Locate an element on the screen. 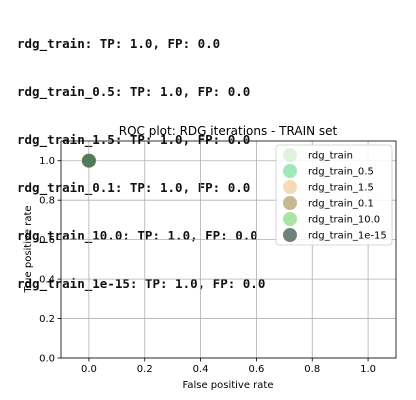  data-point is located at coordinates (88, 160).